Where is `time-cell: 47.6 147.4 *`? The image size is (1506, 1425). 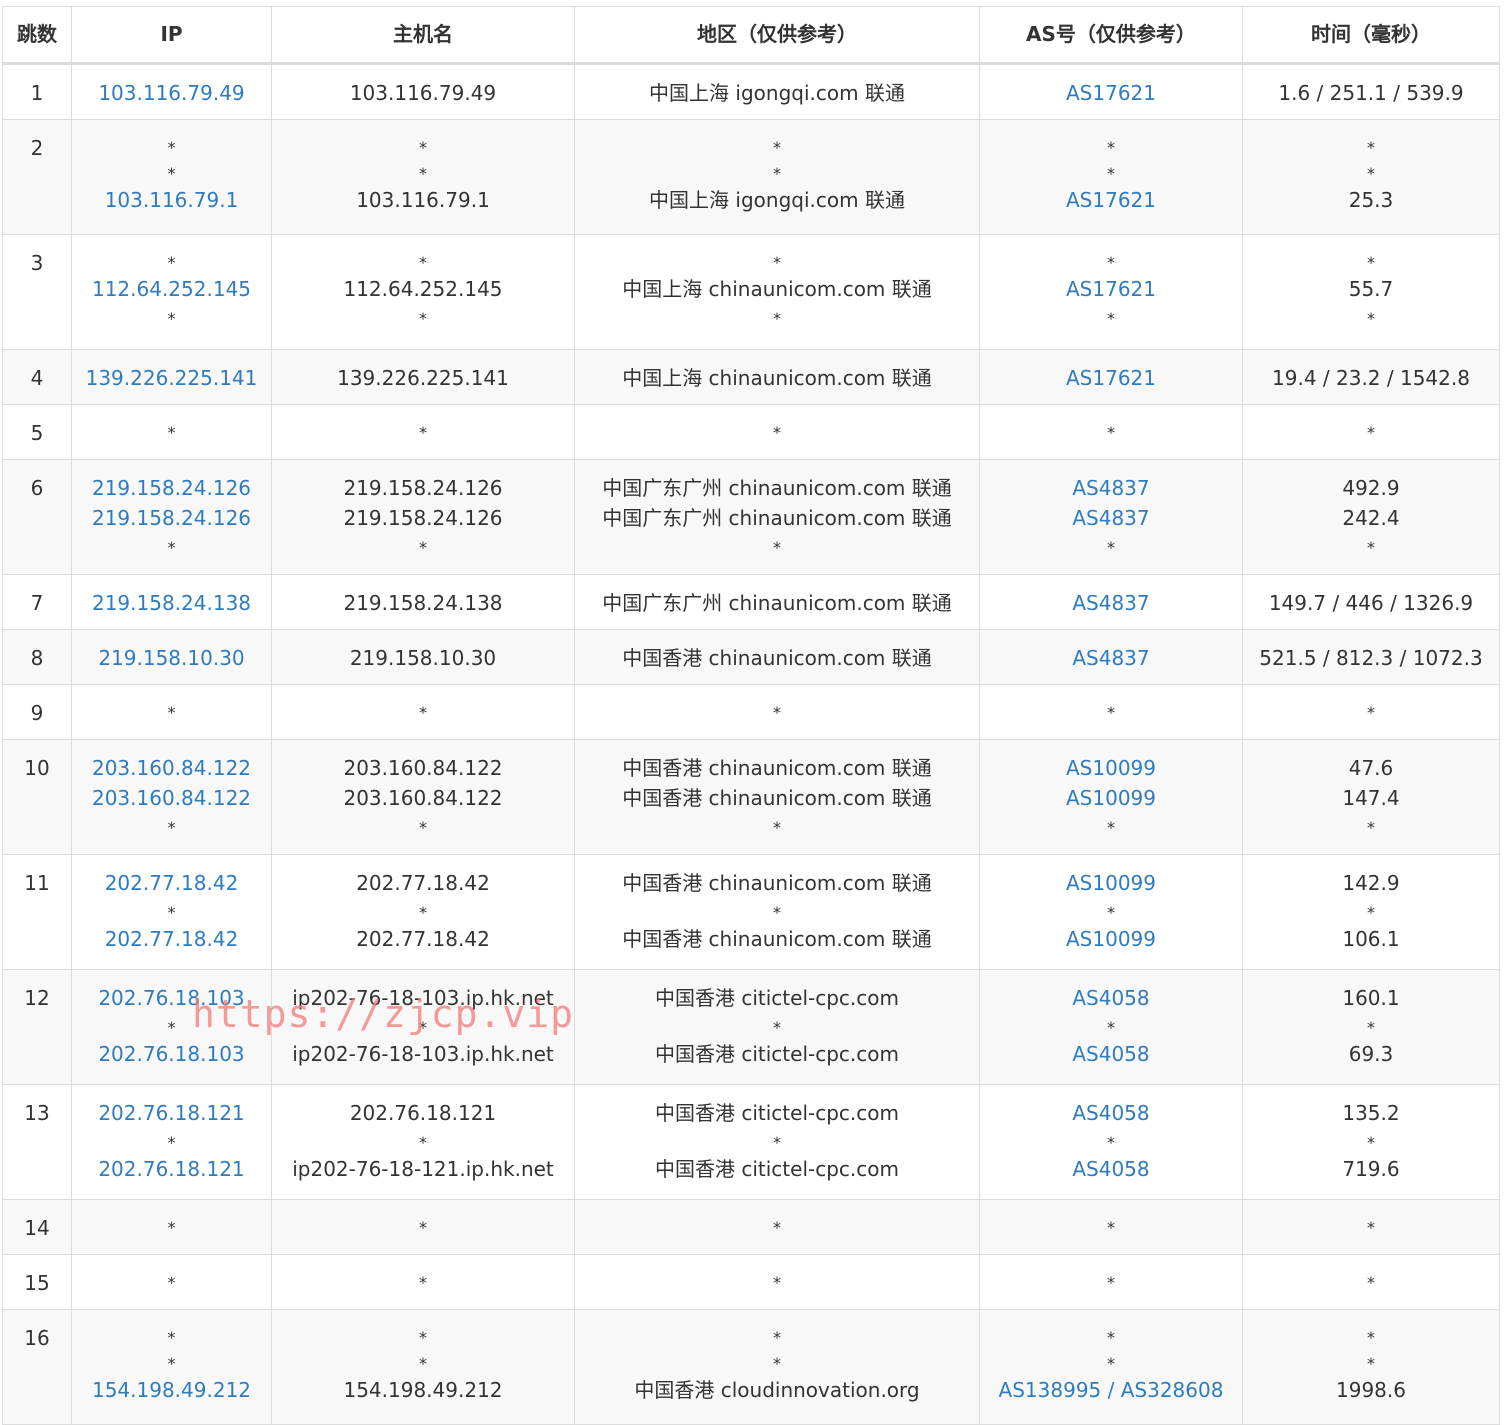 time-cell: 47.6 147.4 * is located at coordinates (1371, 797).